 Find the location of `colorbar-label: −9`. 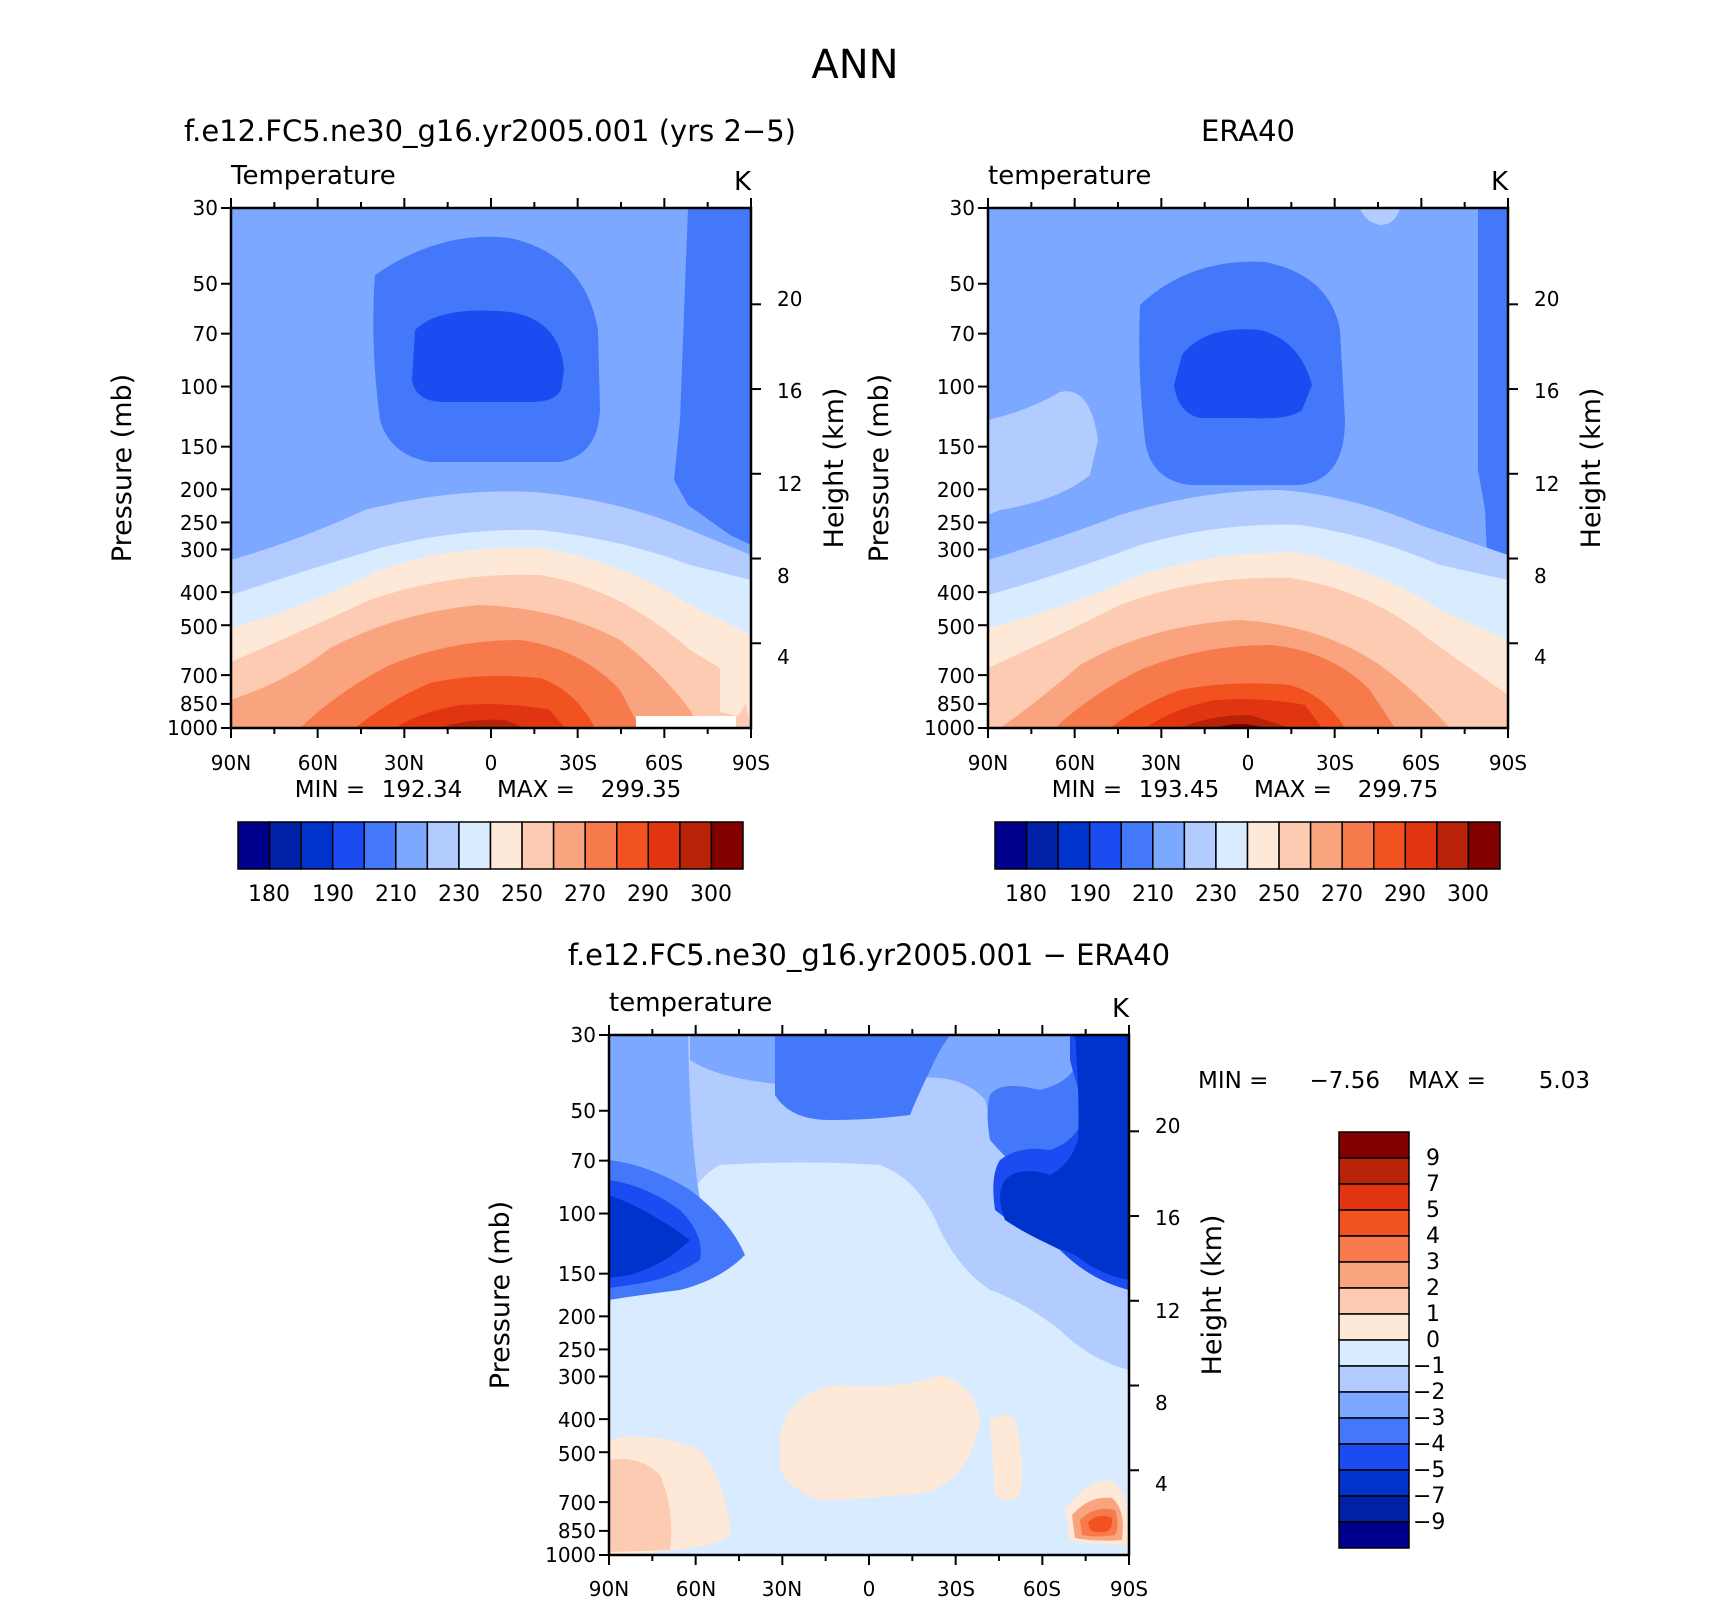

colorbar-label: −9 is located at coordinates (1429, 1522).